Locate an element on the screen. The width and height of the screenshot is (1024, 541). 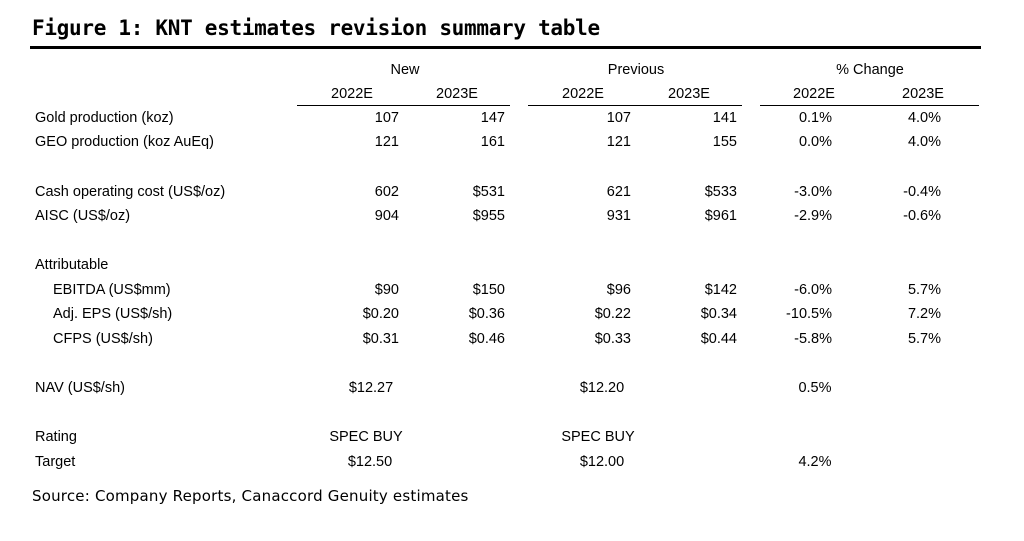
table-cell: $12.20 is located at coordinates (602, 388).